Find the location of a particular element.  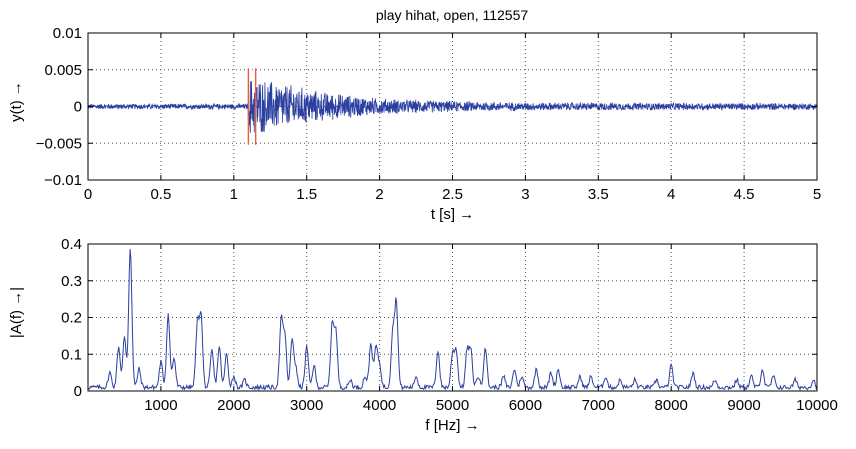

spectrum-x-axis-label: f [Hz] → is located at coordinates (452, 425).